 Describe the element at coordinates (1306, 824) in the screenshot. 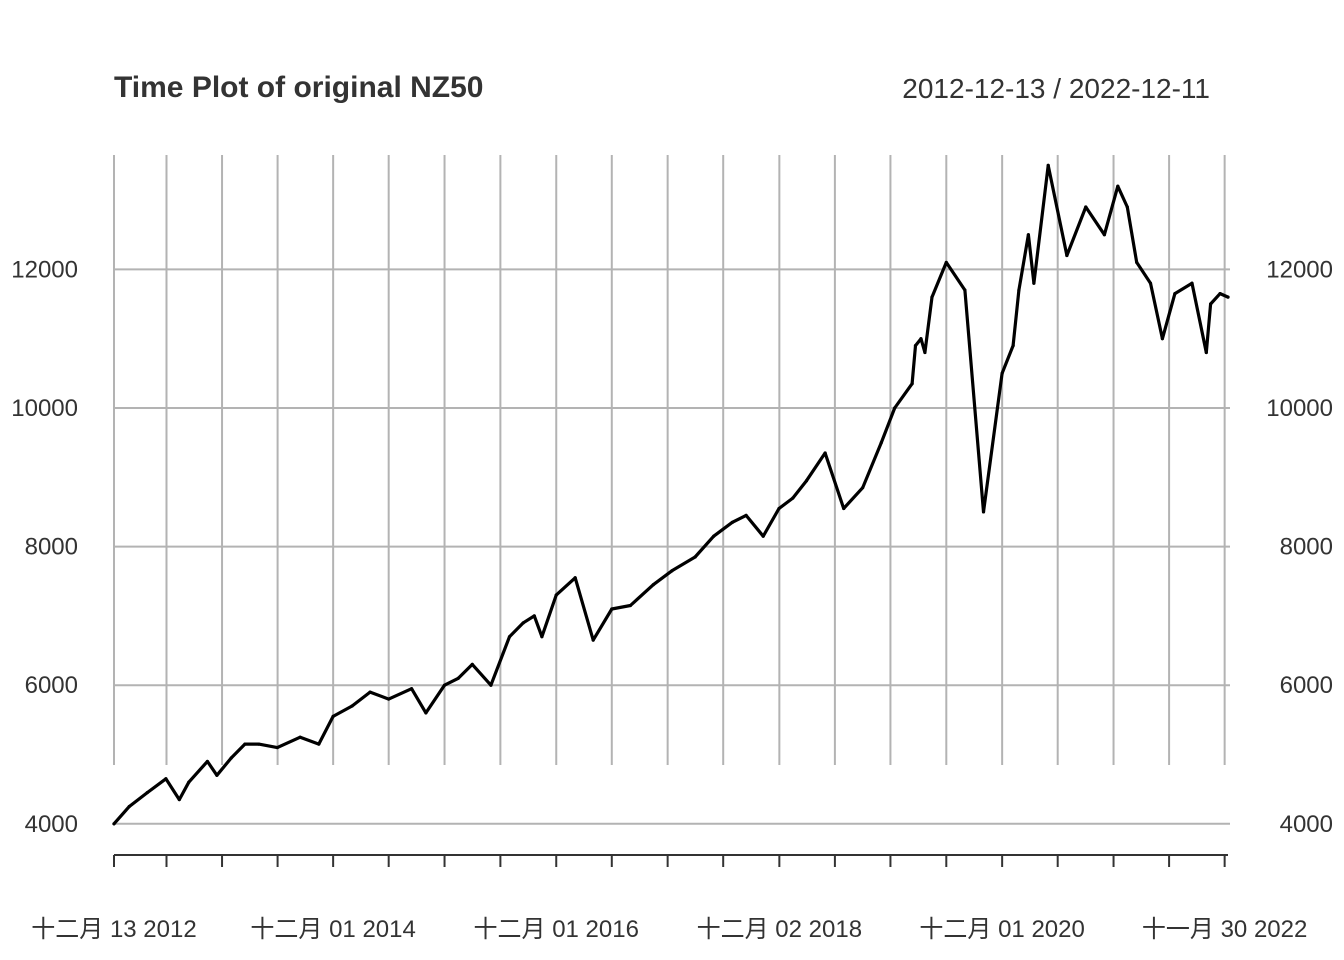

I see `y-tick-right-4000: 4000` at that location.